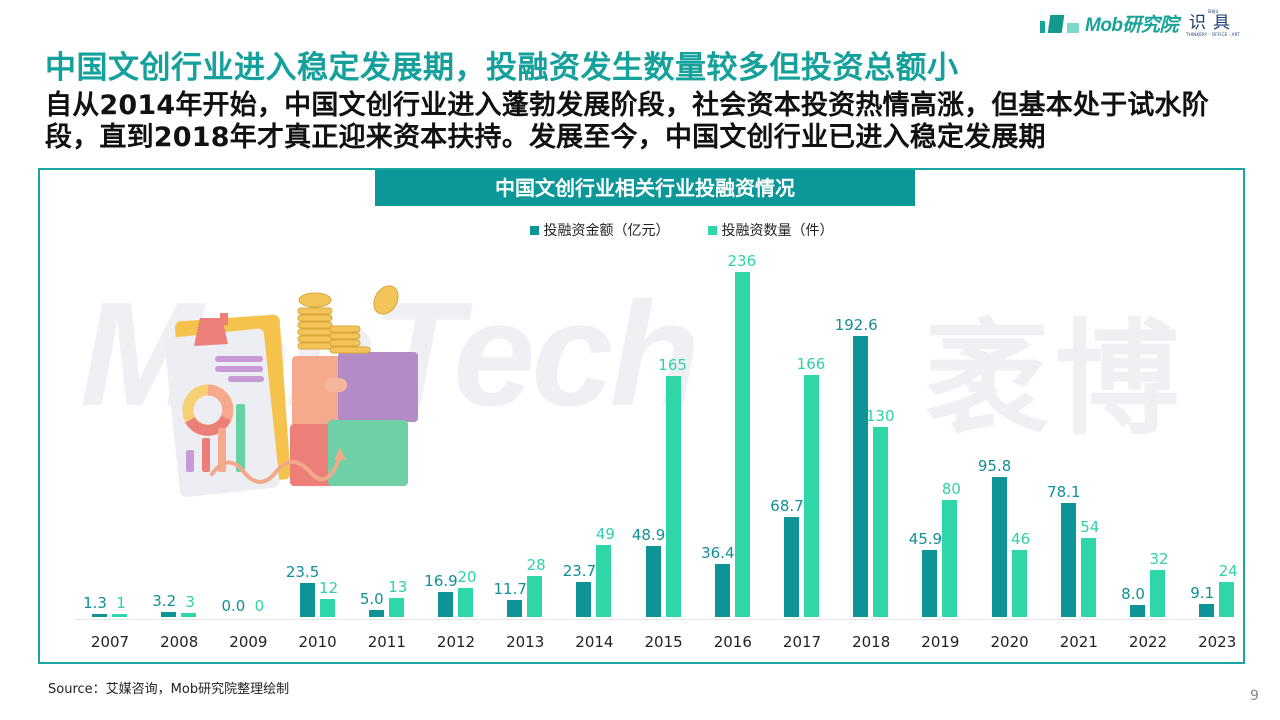 This screenshot has height=720, width=1280. I want to click on logo-sub-top: SHIJU, so click(1213, 11).